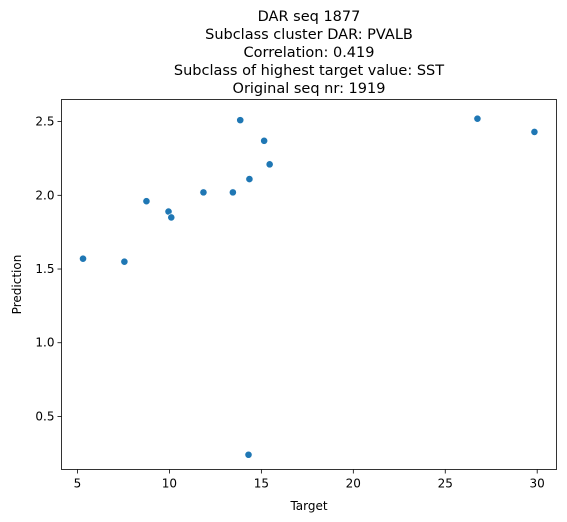 The height and width of the screenshot is (522, 567). What do you see at coordinates (261, 484) in the screenshot?
I see `x-tick-label: 15` at bounding box center [261, 484].